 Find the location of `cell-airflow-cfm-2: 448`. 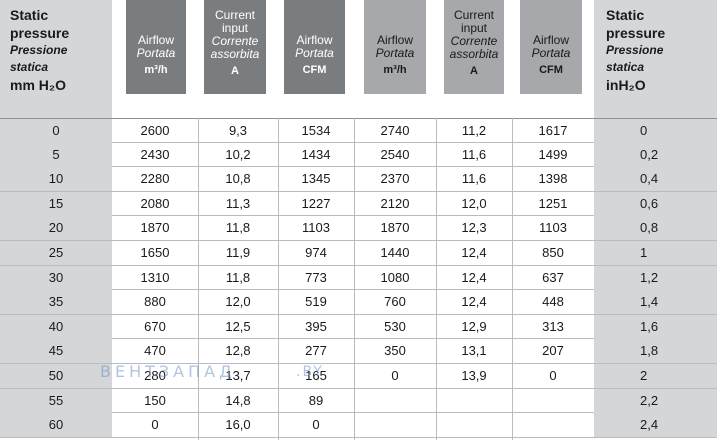

cell-airflow-cfm-2: 448 is located at coordinates (553, 302).